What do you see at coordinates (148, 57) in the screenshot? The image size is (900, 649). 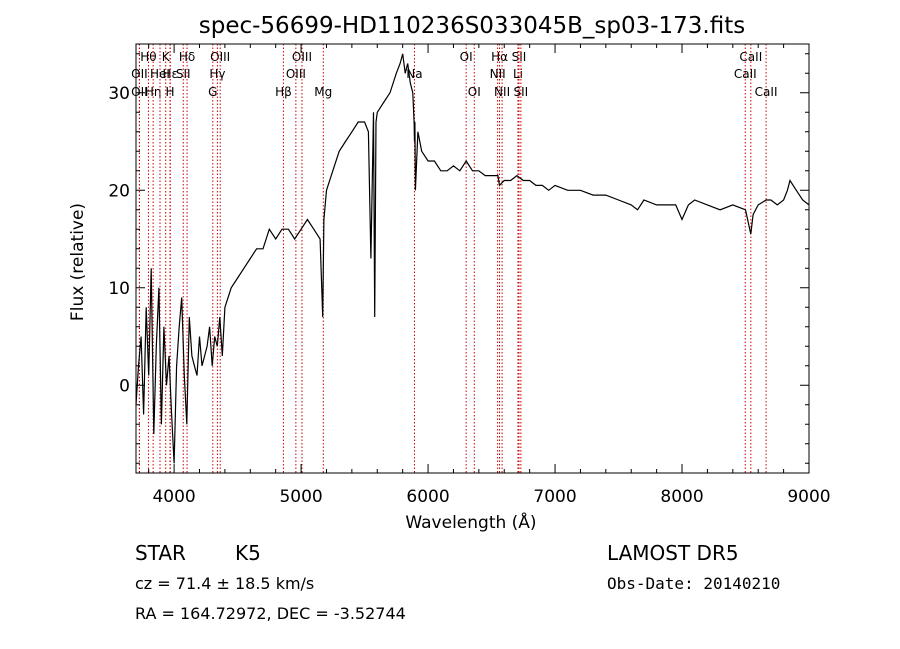 I see `line-marker-label-0: Hθ` at bounding box center [148, 57].